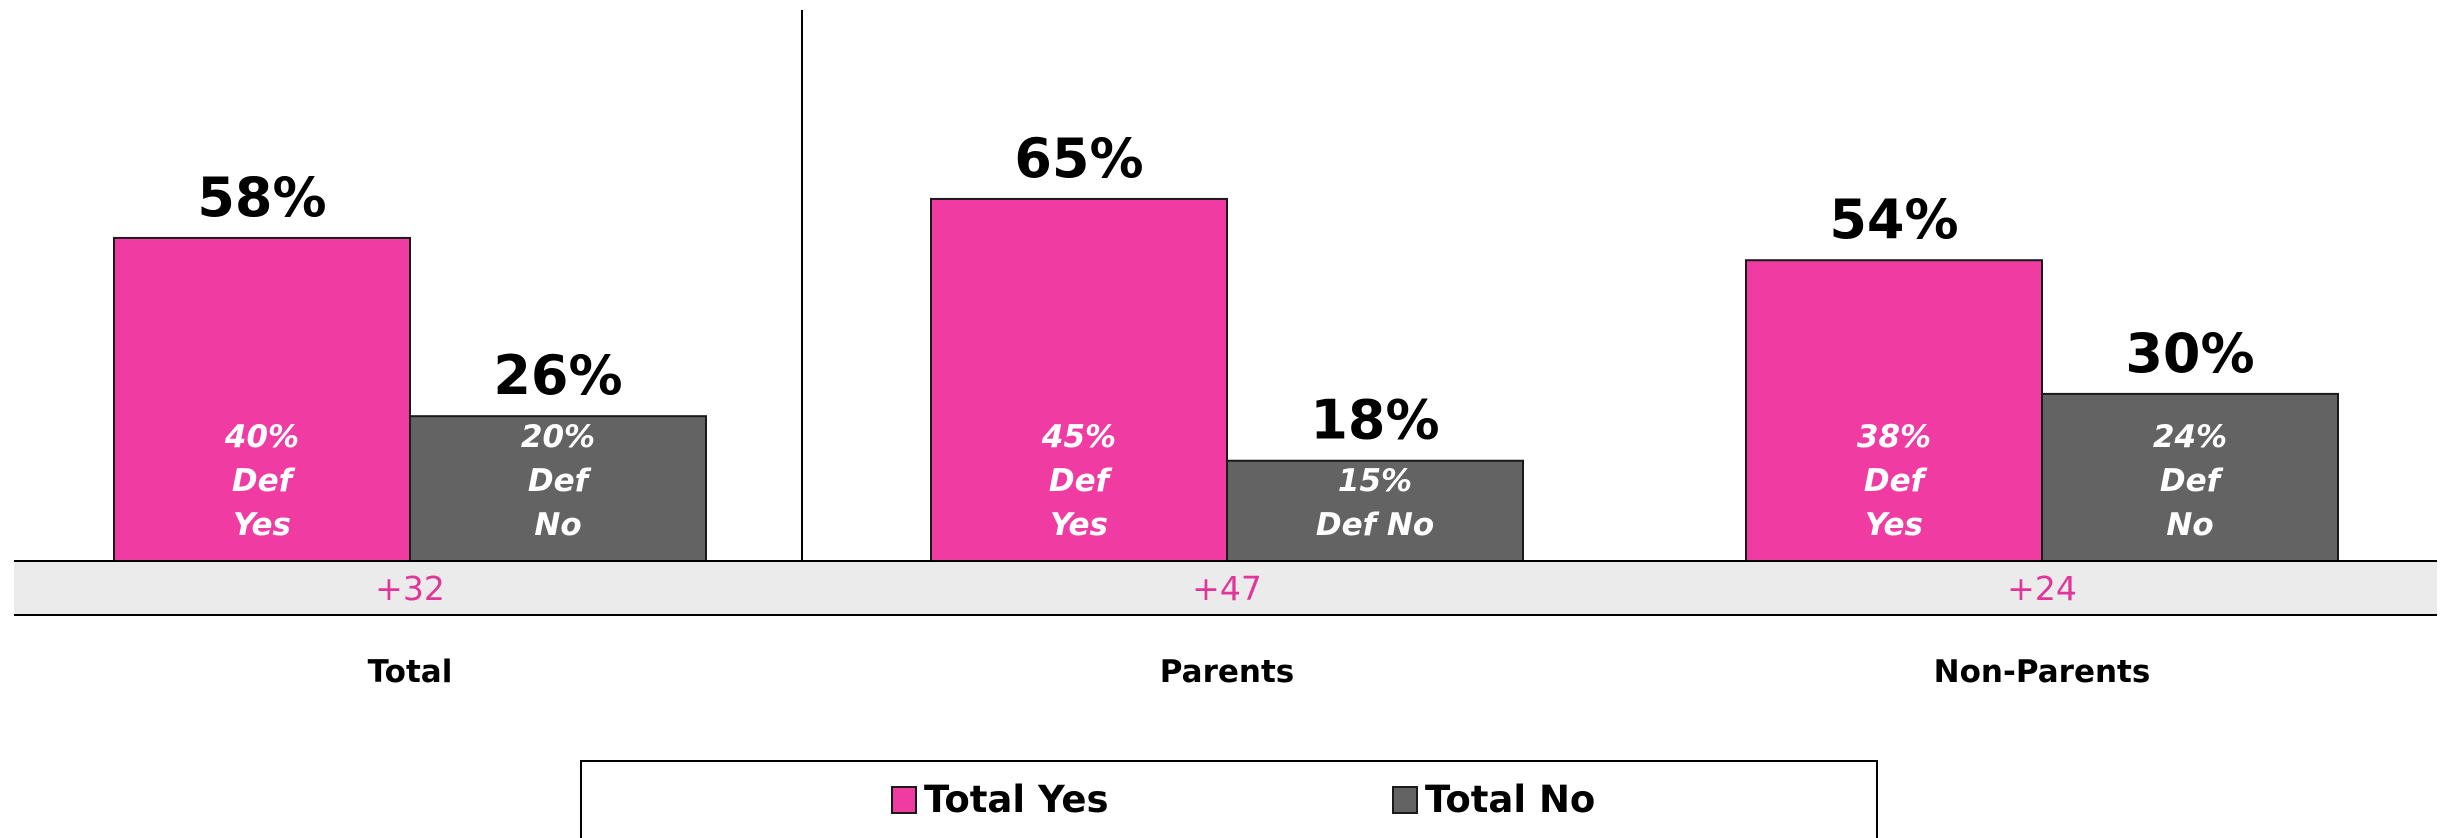 The height and width of the screenshot is (838, 2445). What do you see at coordinates (1510, 799) in the screenshot?
I see `legend-label-total-no: Total No` at bounding box center [1510, 799].